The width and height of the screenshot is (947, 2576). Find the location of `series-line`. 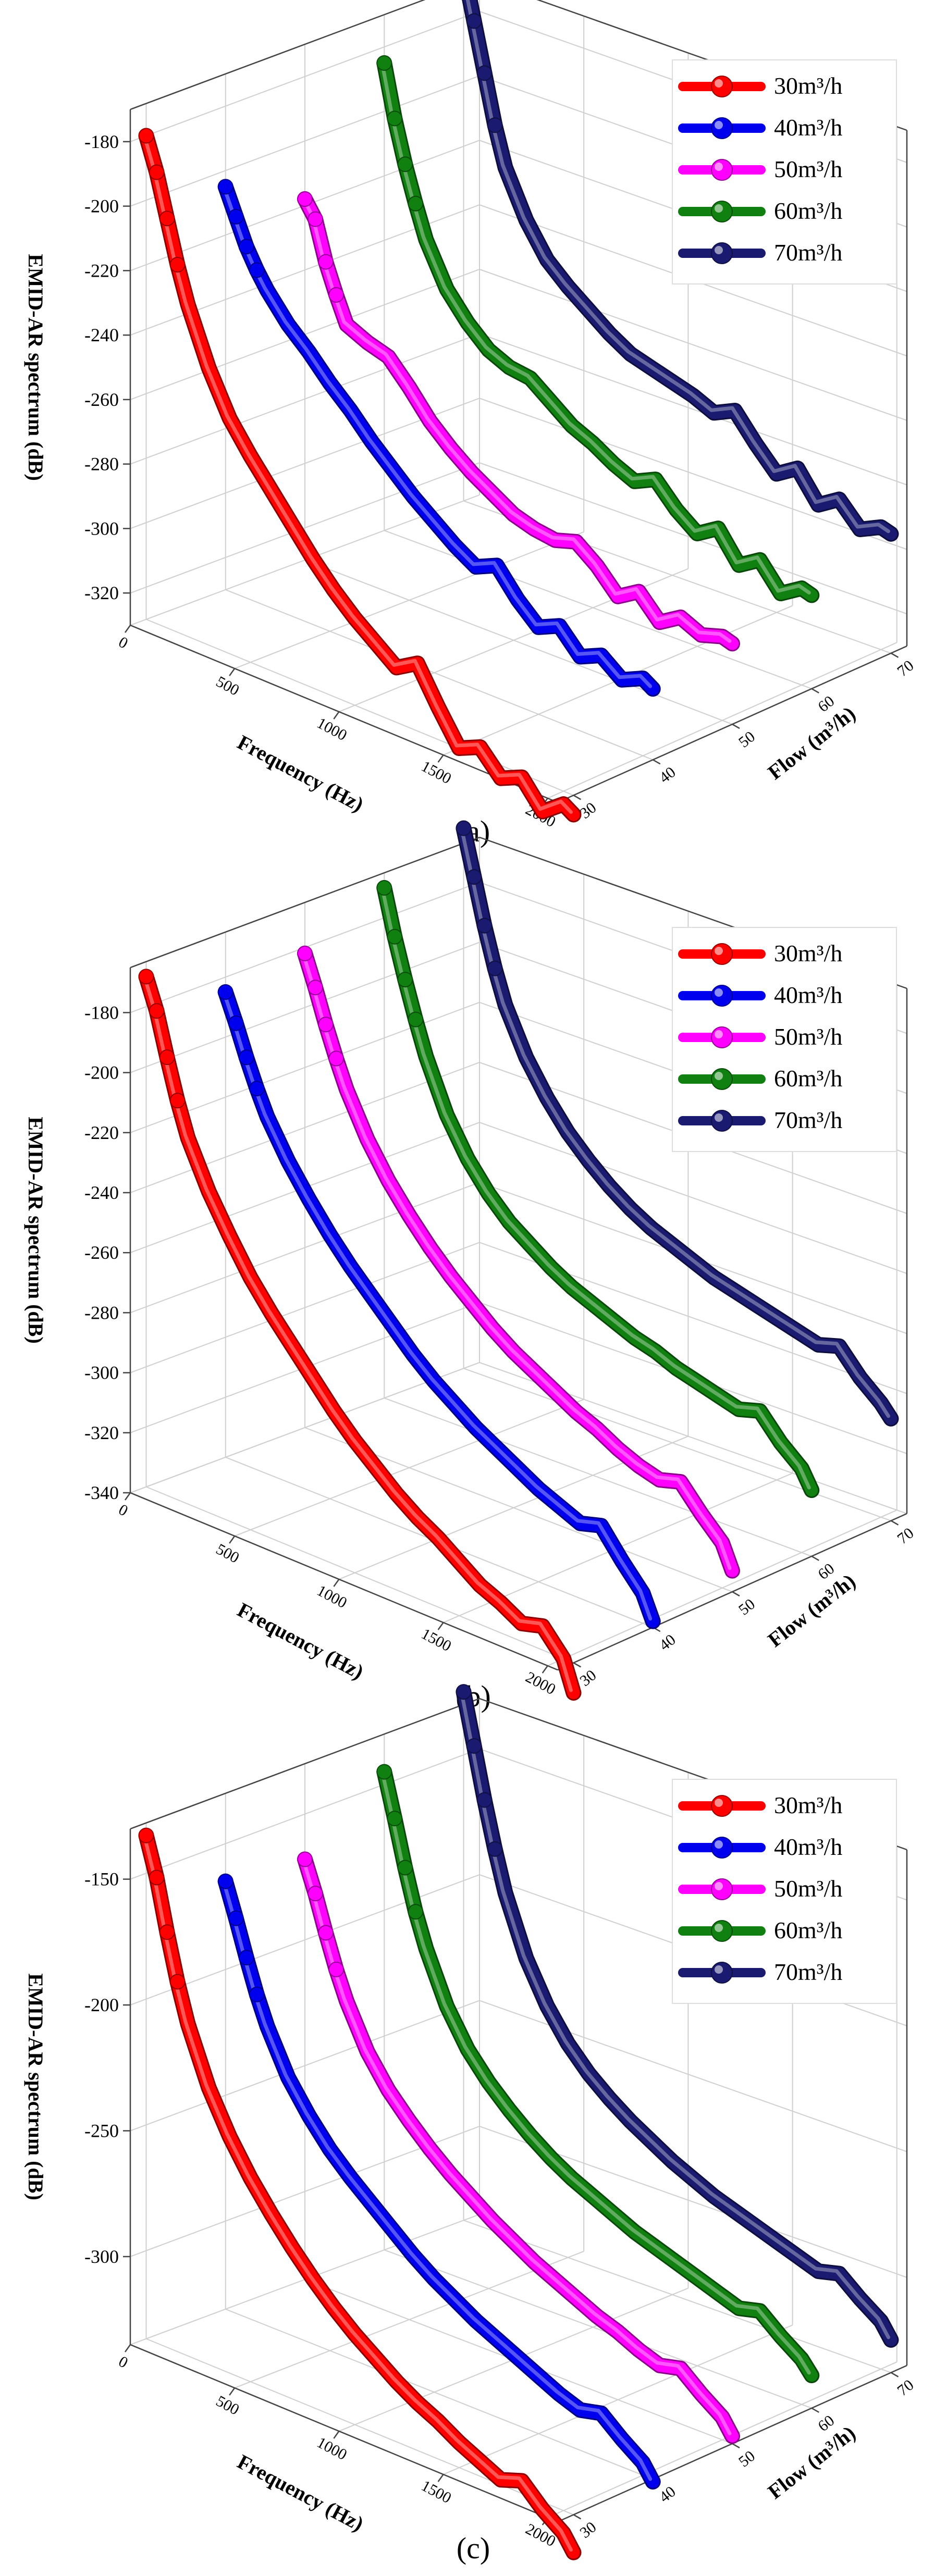

series-line is located at coordinates (360, 475).